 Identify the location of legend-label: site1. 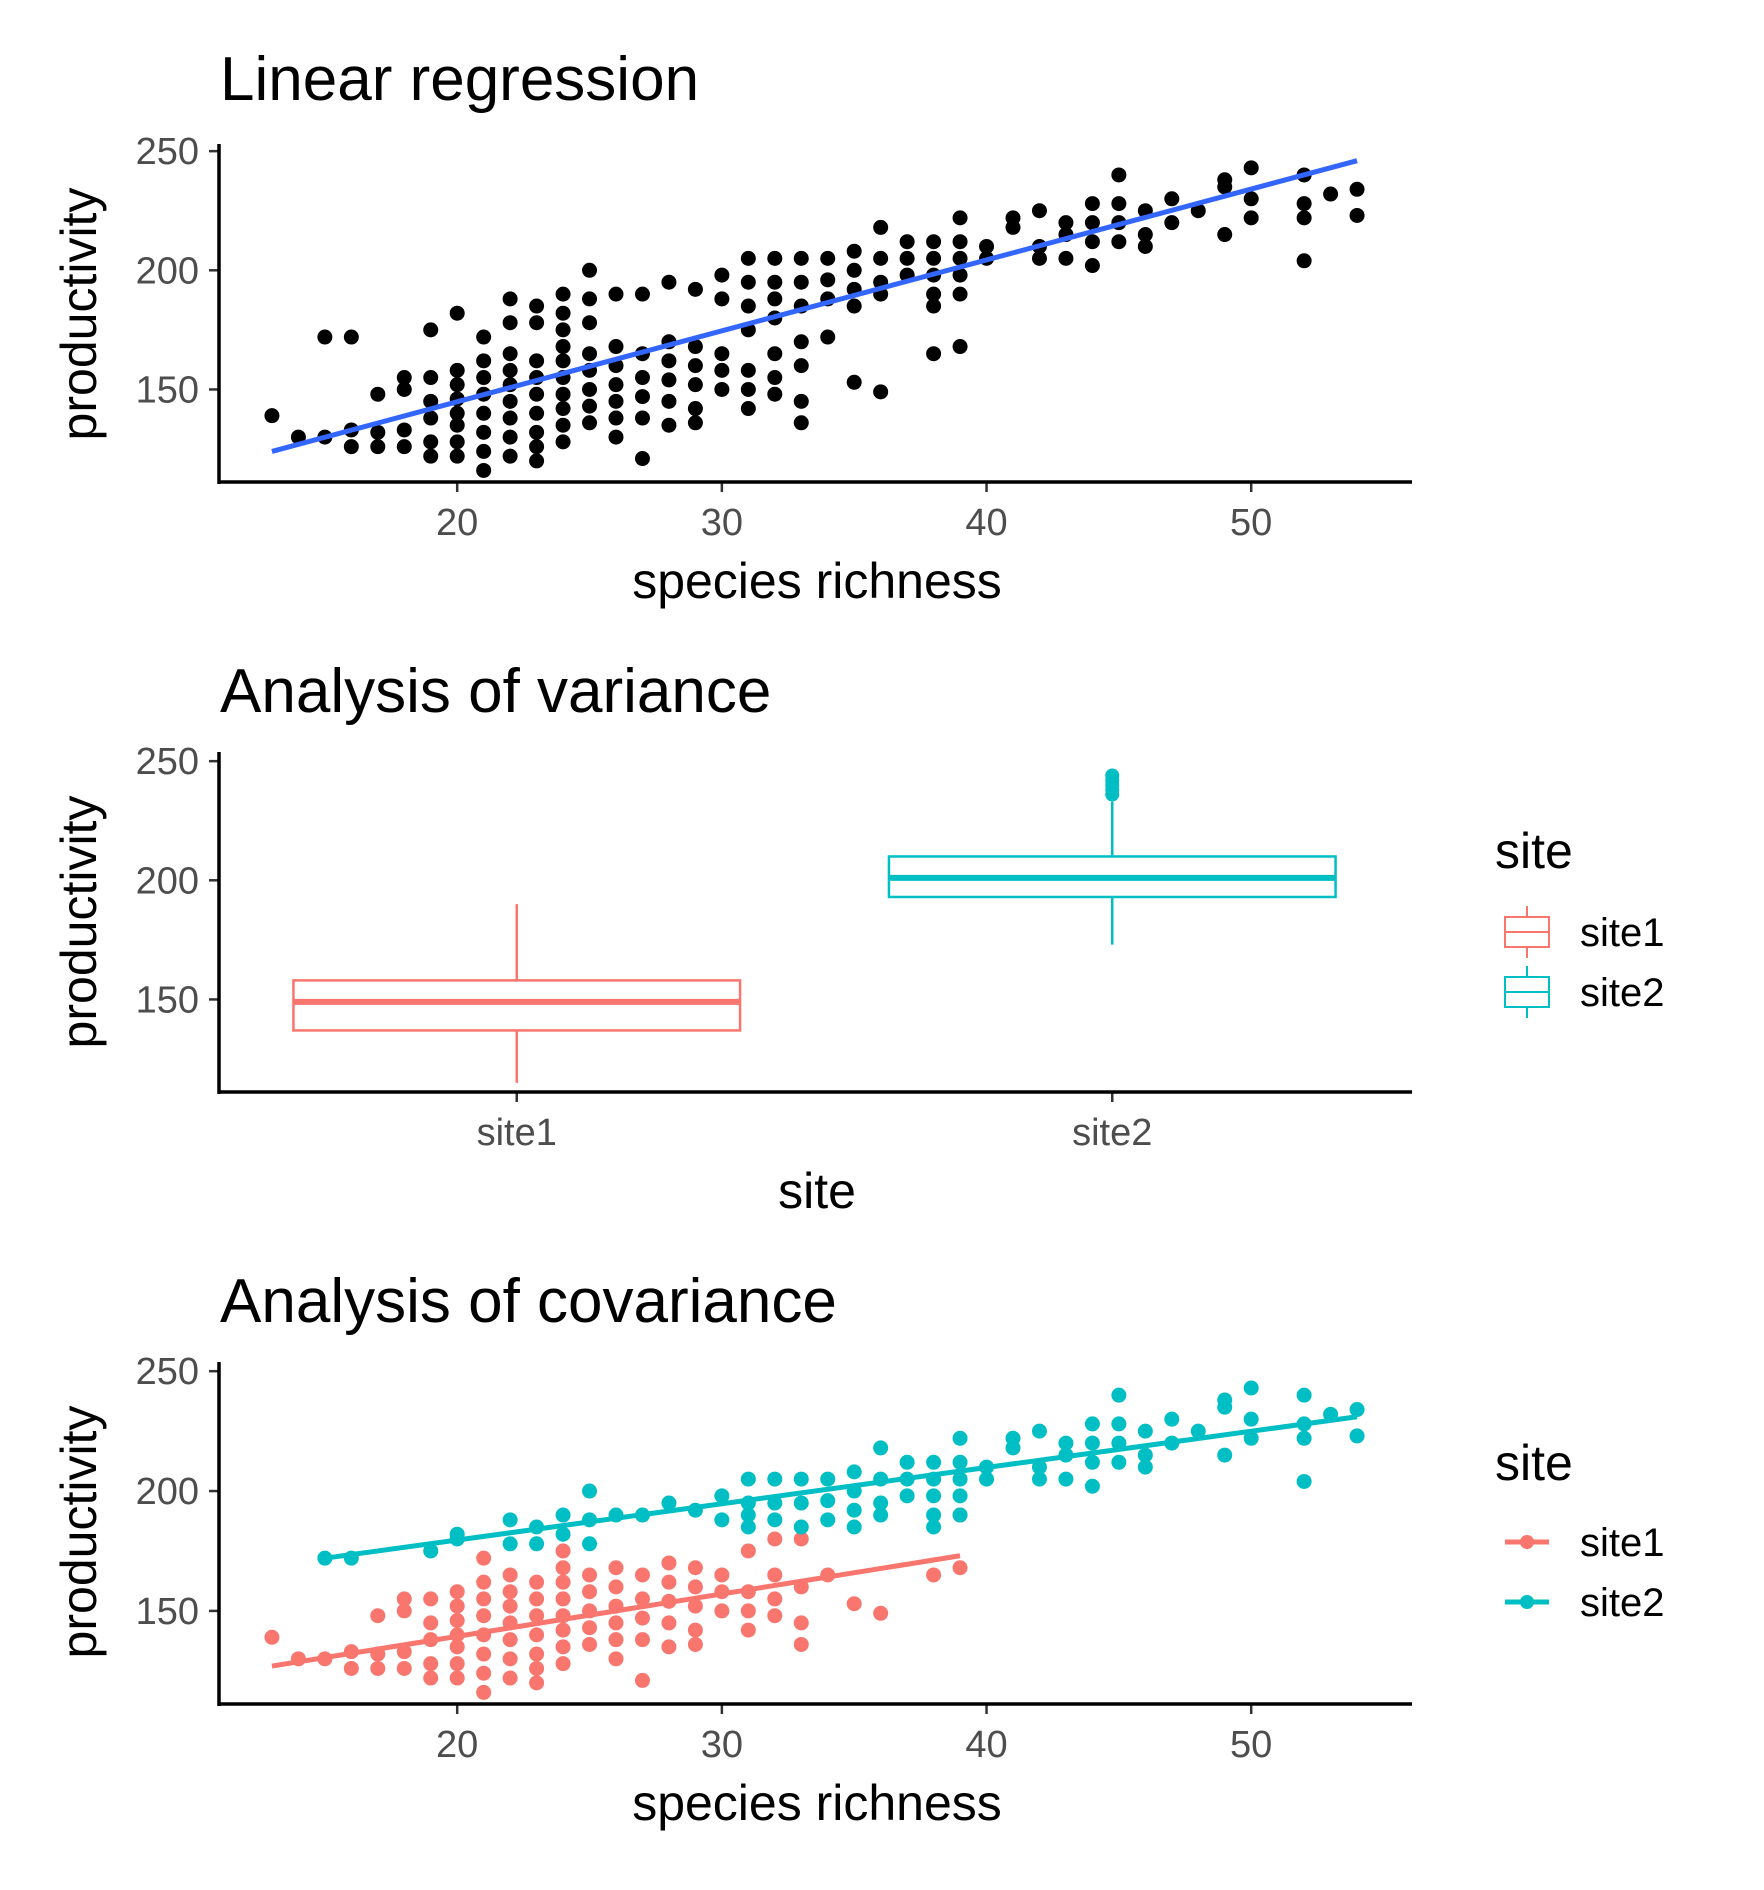
(1622, 1543).